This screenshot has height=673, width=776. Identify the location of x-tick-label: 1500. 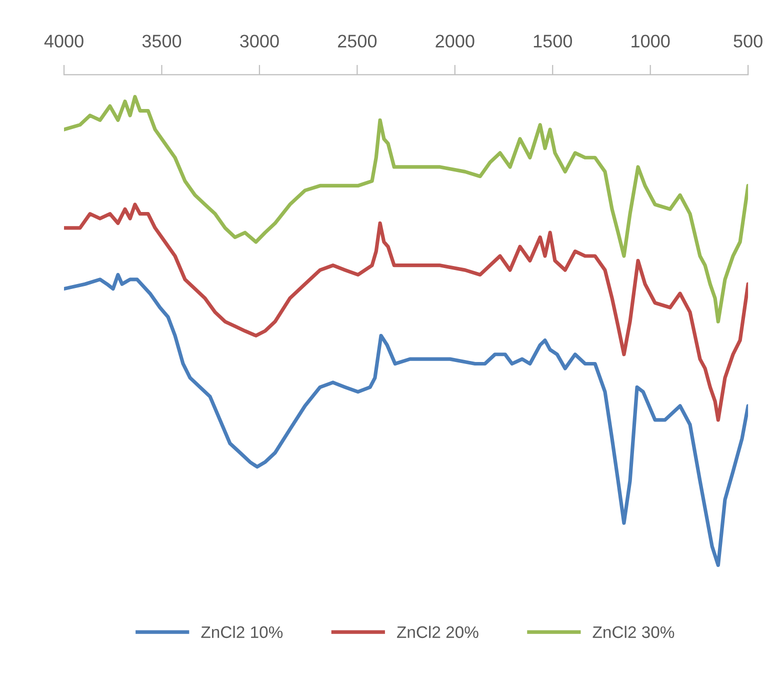
(553, 41).